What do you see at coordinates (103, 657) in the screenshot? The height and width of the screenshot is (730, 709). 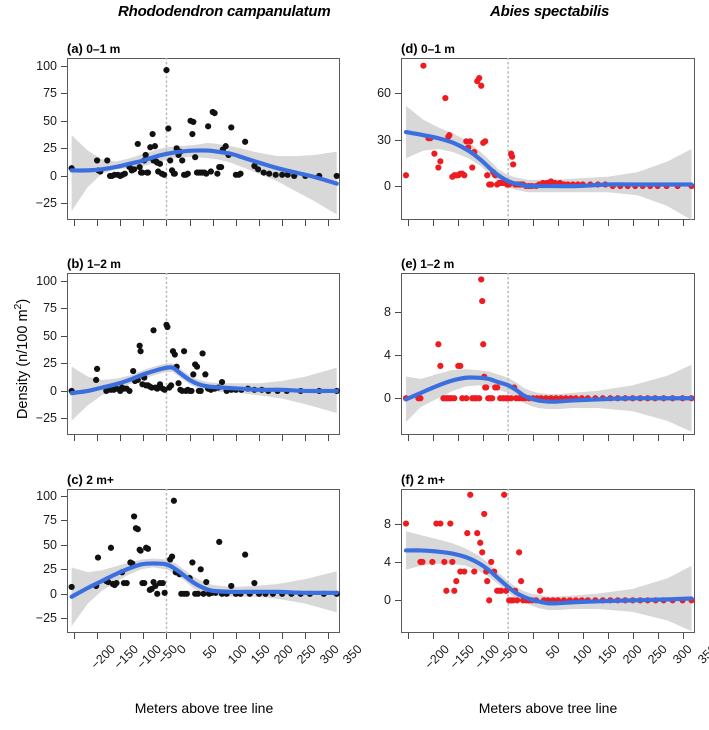 I see `x-axis-tick-label: −200` at bounding box center [103, 657].